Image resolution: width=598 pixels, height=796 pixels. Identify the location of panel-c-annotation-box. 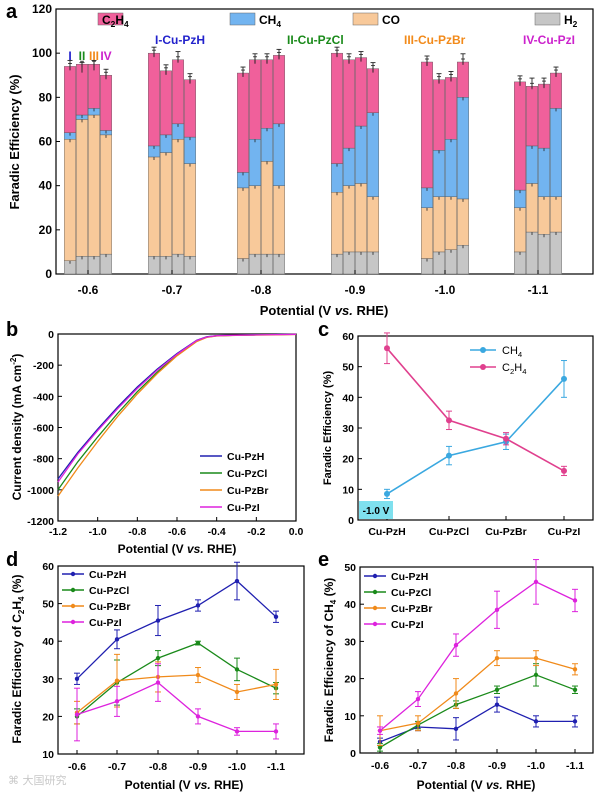
(376, 510).